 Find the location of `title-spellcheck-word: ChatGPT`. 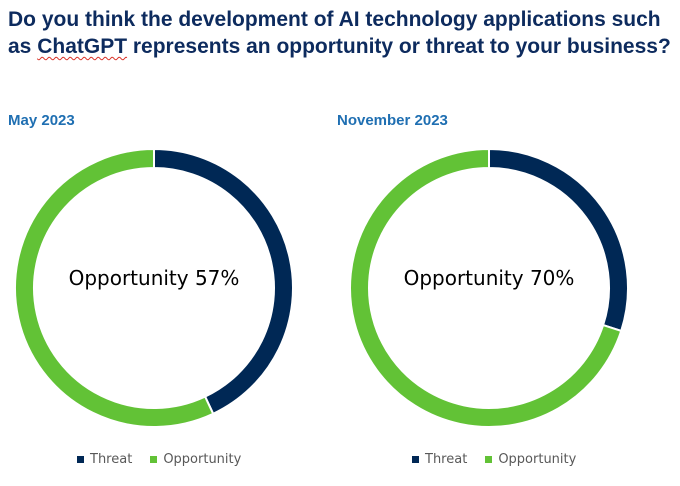

title-spellcheck-word: ChatGPT is located at coordinates (82, 46).